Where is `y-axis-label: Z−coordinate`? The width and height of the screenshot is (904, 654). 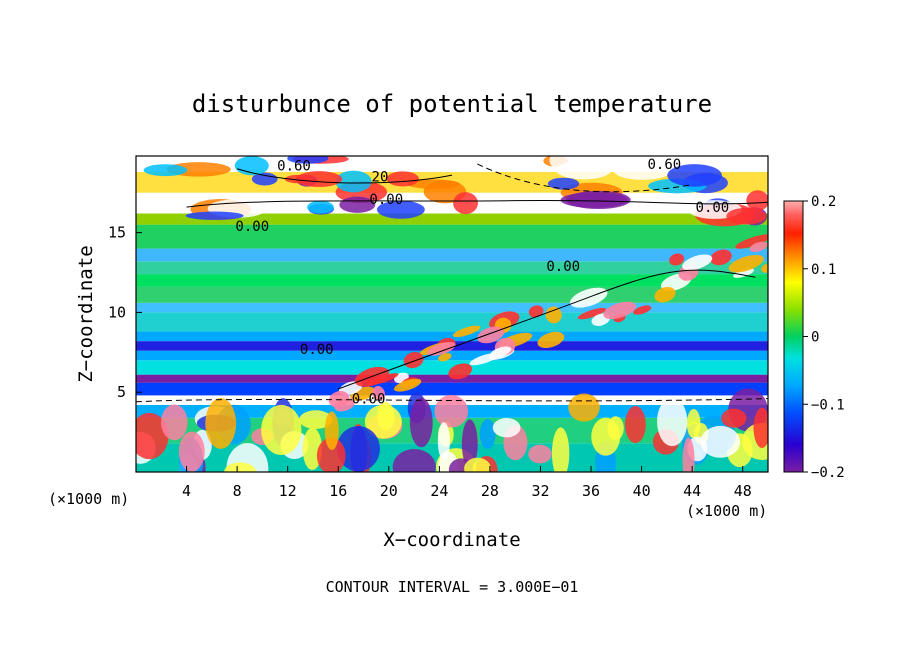
y-axis-label: Z−coordinate is located at coordinates (86, 313).